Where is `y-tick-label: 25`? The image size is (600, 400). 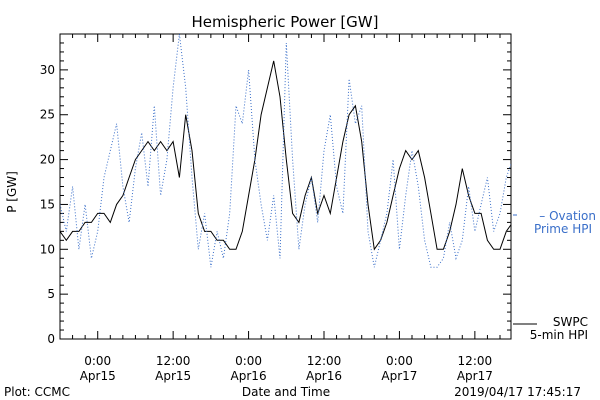 y-tick-label: 25 is located at coordinates (47, 115).